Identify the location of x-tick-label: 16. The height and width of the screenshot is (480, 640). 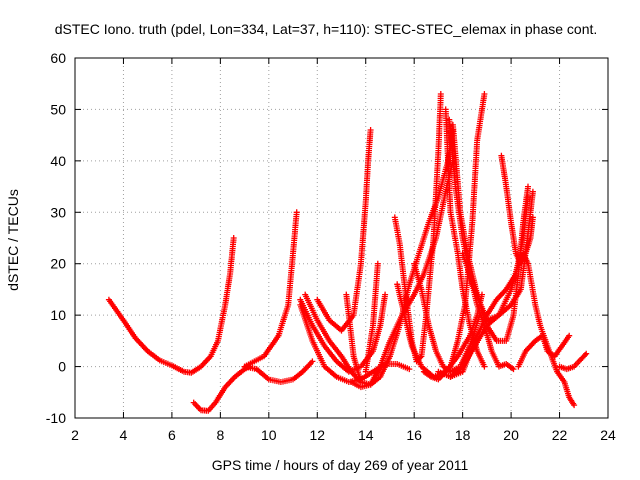
(414, 435).